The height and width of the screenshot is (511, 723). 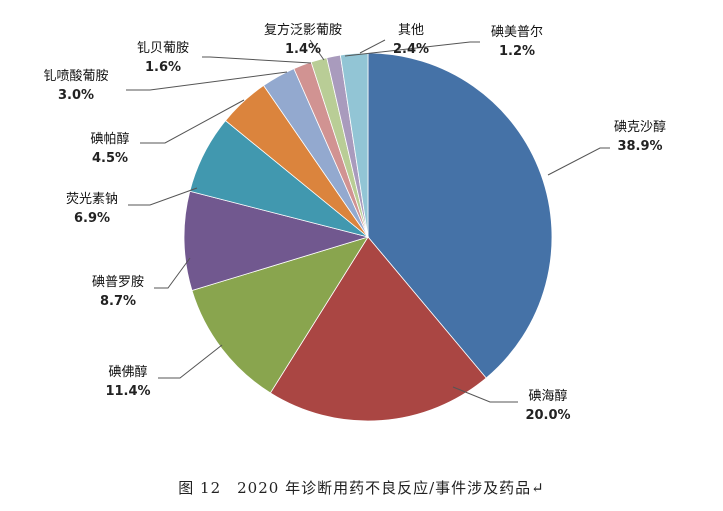 What do you see at coordinates (118, 282) in the screenshot?
I see `slice-label-4: 碘普罗胺` at bounding box center [118, 282].